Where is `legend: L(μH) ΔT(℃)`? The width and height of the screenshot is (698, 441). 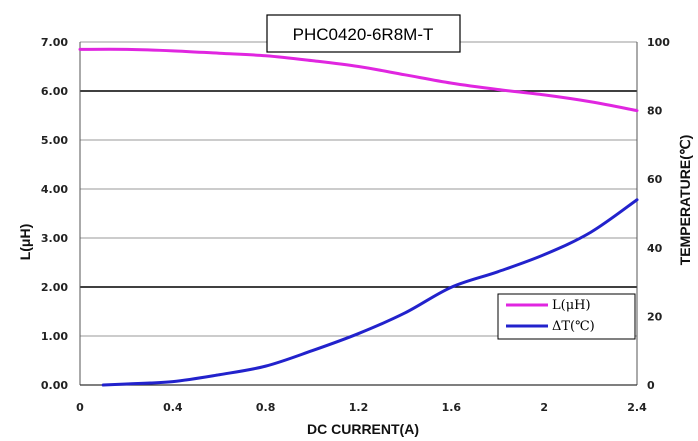
legend: L(μH) ΔT(℃) is located at coordinates (566, 316).